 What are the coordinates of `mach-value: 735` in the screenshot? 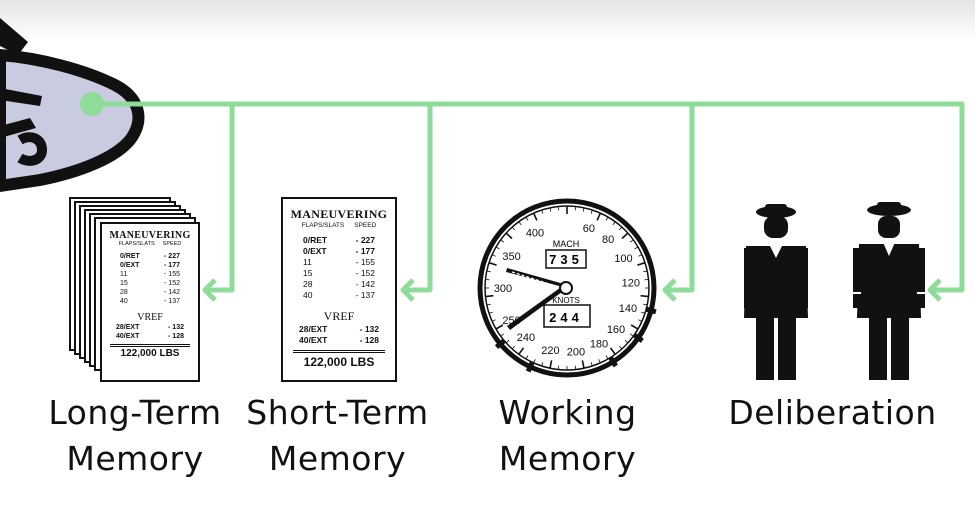 It's located at (566, 259).